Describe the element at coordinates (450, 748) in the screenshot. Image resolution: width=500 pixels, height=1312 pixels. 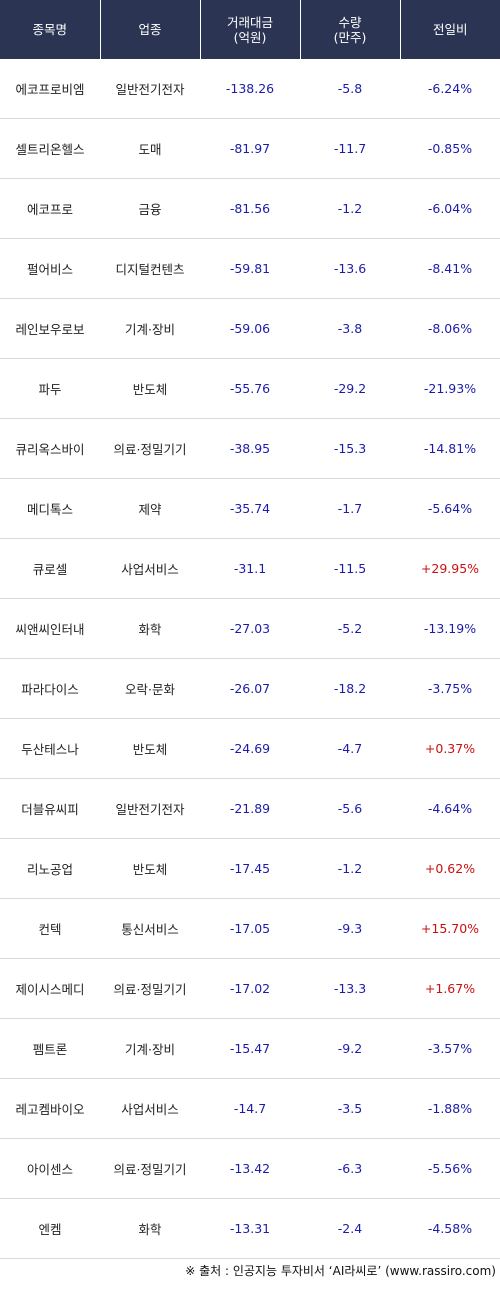
I see `change-rate-cell: +0.37%` at that location.